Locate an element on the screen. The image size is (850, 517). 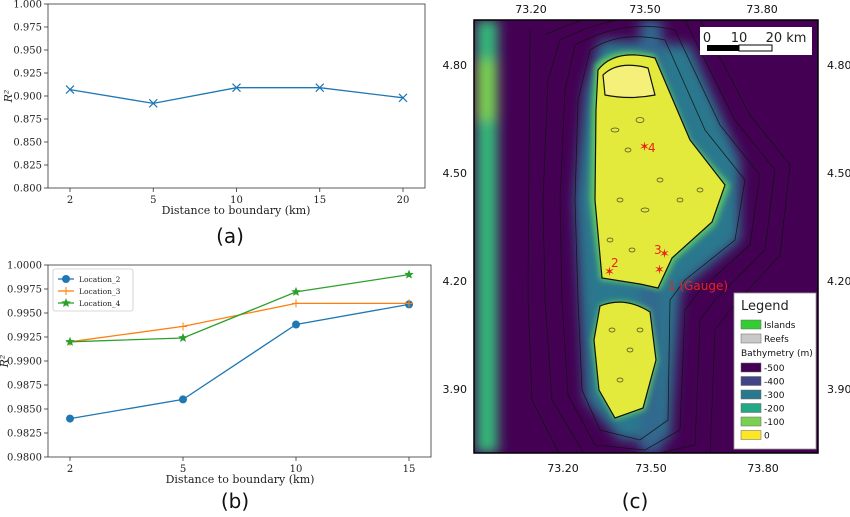
lat-tick-right: 4.20 is located at coordinates (838, 281).